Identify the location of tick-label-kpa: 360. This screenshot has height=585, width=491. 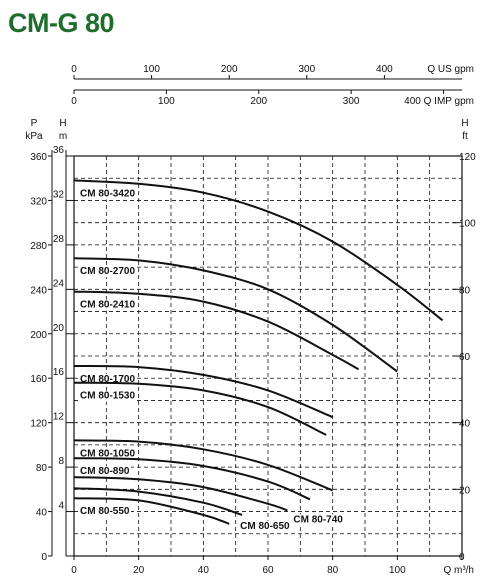
(38, 157).